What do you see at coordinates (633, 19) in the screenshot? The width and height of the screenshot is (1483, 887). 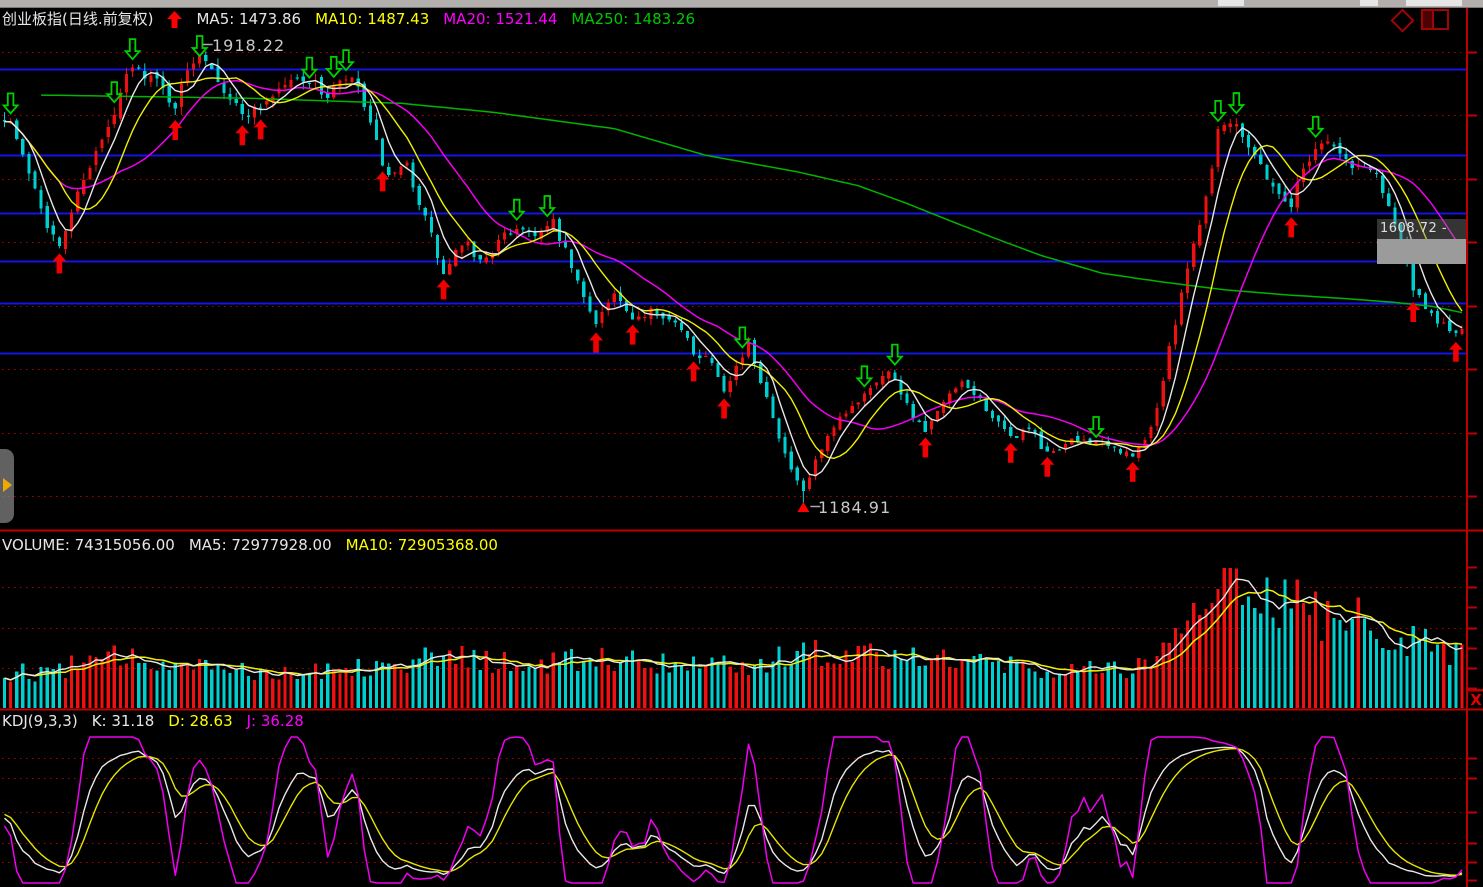 I see `ma250-label: MA250: 1483.26` at bounding box center [633, 19].